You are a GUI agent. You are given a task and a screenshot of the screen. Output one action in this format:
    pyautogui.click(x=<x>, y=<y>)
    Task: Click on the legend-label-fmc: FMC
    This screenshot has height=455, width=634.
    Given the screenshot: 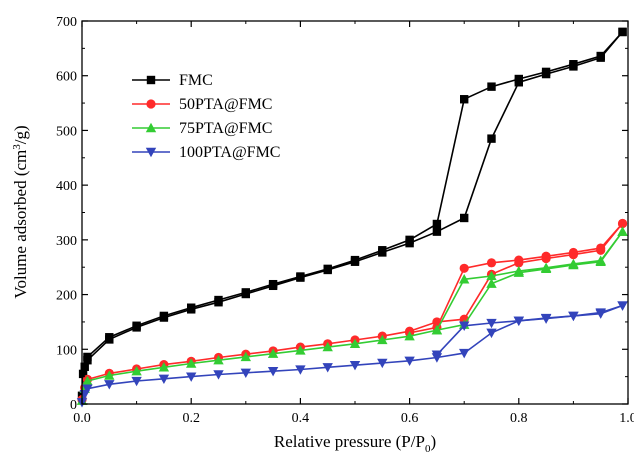 What is the action you would take?
    pyautogui.click(x=196, y=80)
    